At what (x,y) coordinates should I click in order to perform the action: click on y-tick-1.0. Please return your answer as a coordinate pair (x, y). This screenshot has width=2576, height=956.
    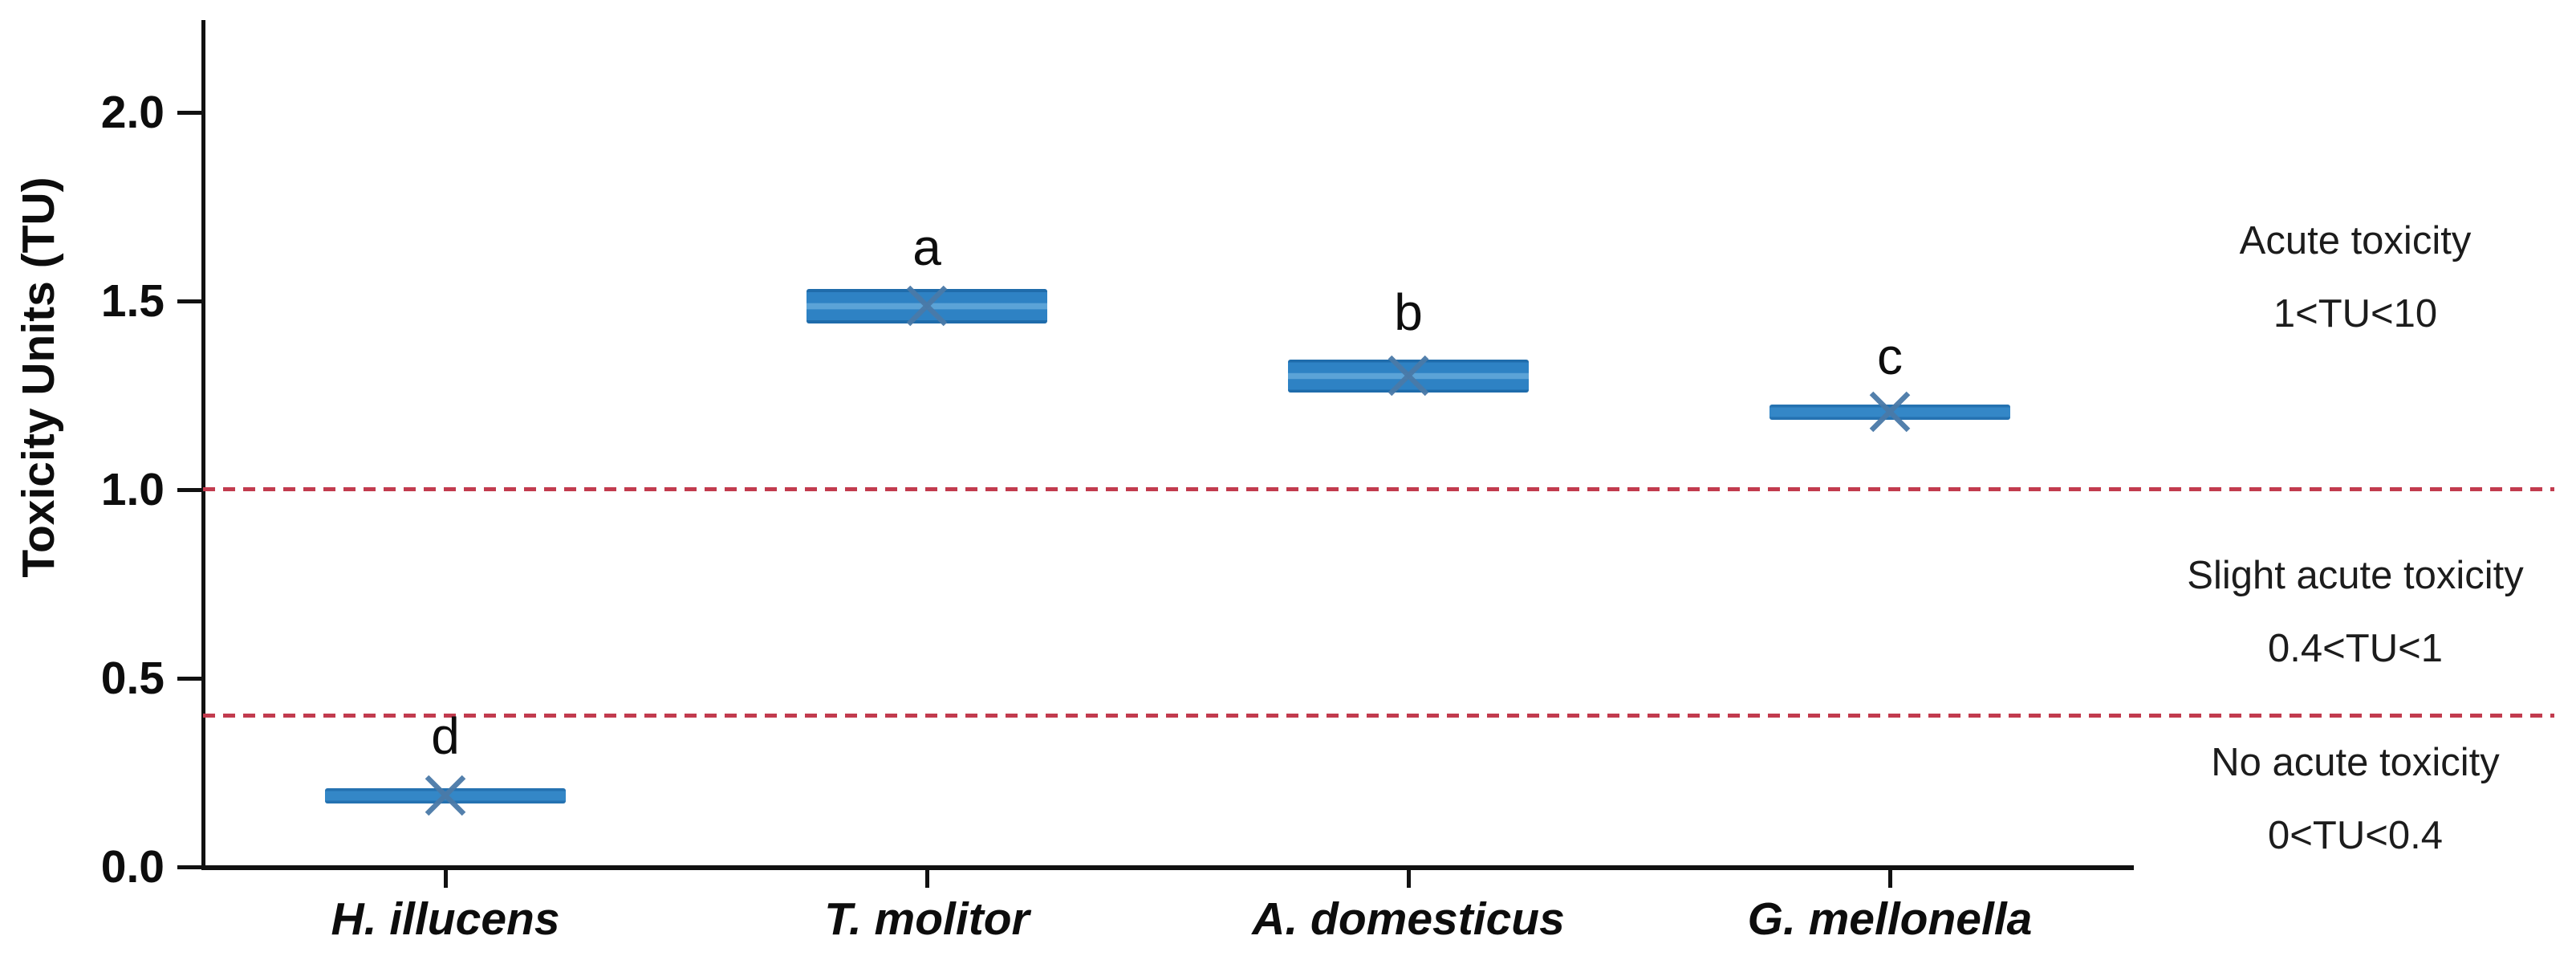
    Looking at the image, I should click on (189, 490).